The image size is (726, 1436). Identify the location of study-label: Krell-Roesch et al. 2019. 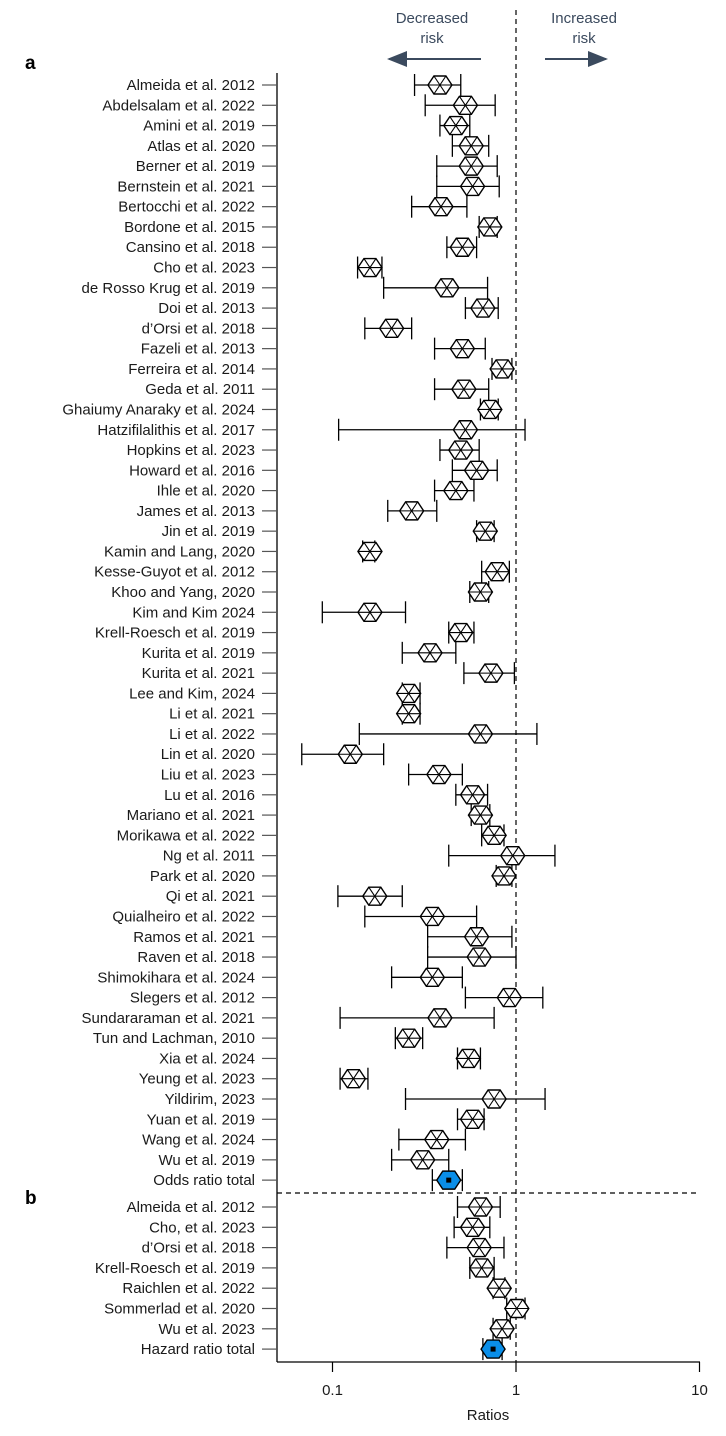
(175, 1268).